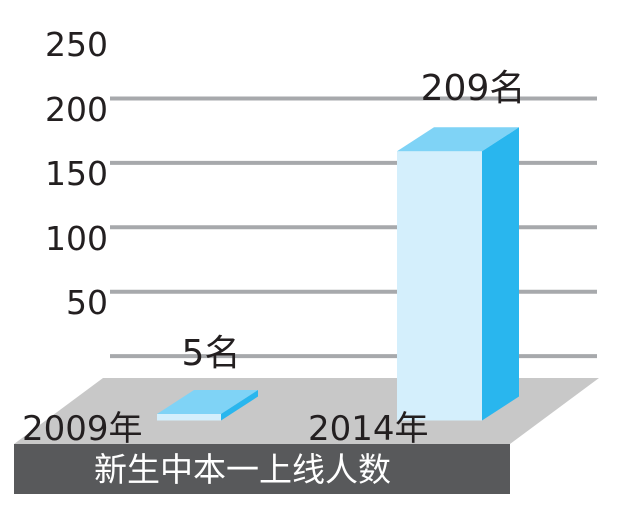 The width and height of the screenshot is (643, 514). What do you see at coordinates (87, 302) in the screenshot?
I see `y-tick-label: 50` at bounding box center [87, 302].